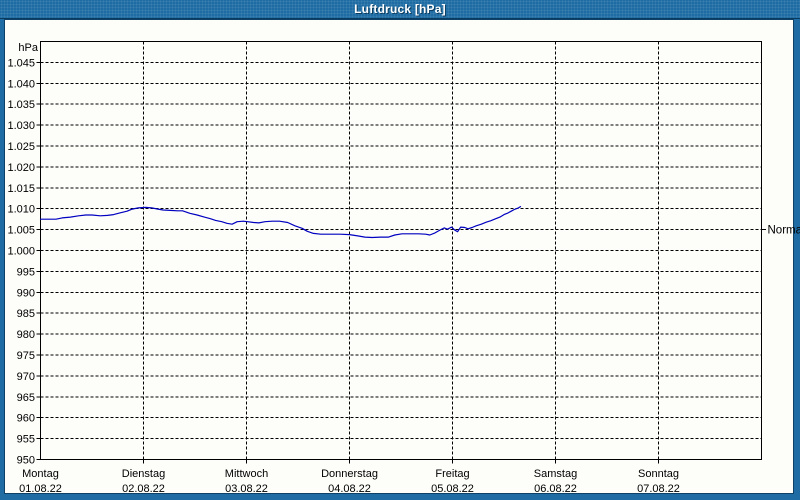 The height and width of the screenshot is (500, 800). What do you see at coordinates (452, 489) in the screenshot?
I see `x-day-date-label: 05.08.22` at bounding box center [452, 489].